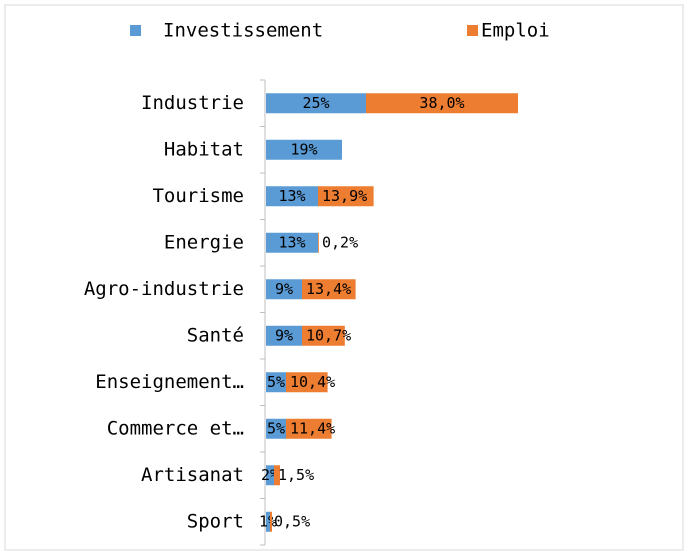 Image resolution: width=689 pixels, height=557 pixels. I want to click on category-label: Sport, so click(215, 521).